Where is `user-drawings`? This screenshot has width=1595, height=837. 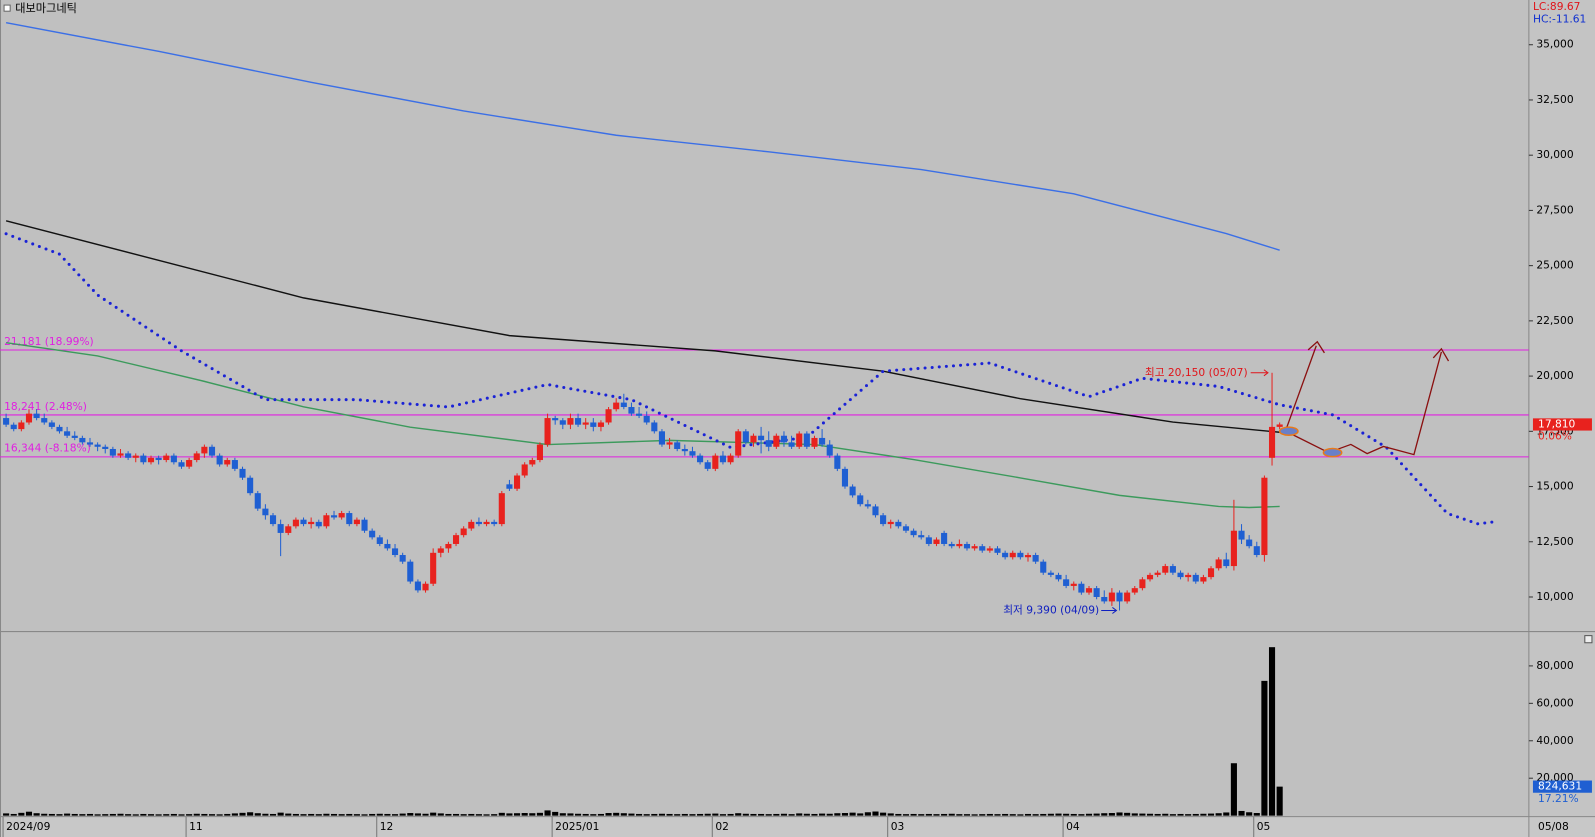
user-drawings is located at coordinates (1364, 399).